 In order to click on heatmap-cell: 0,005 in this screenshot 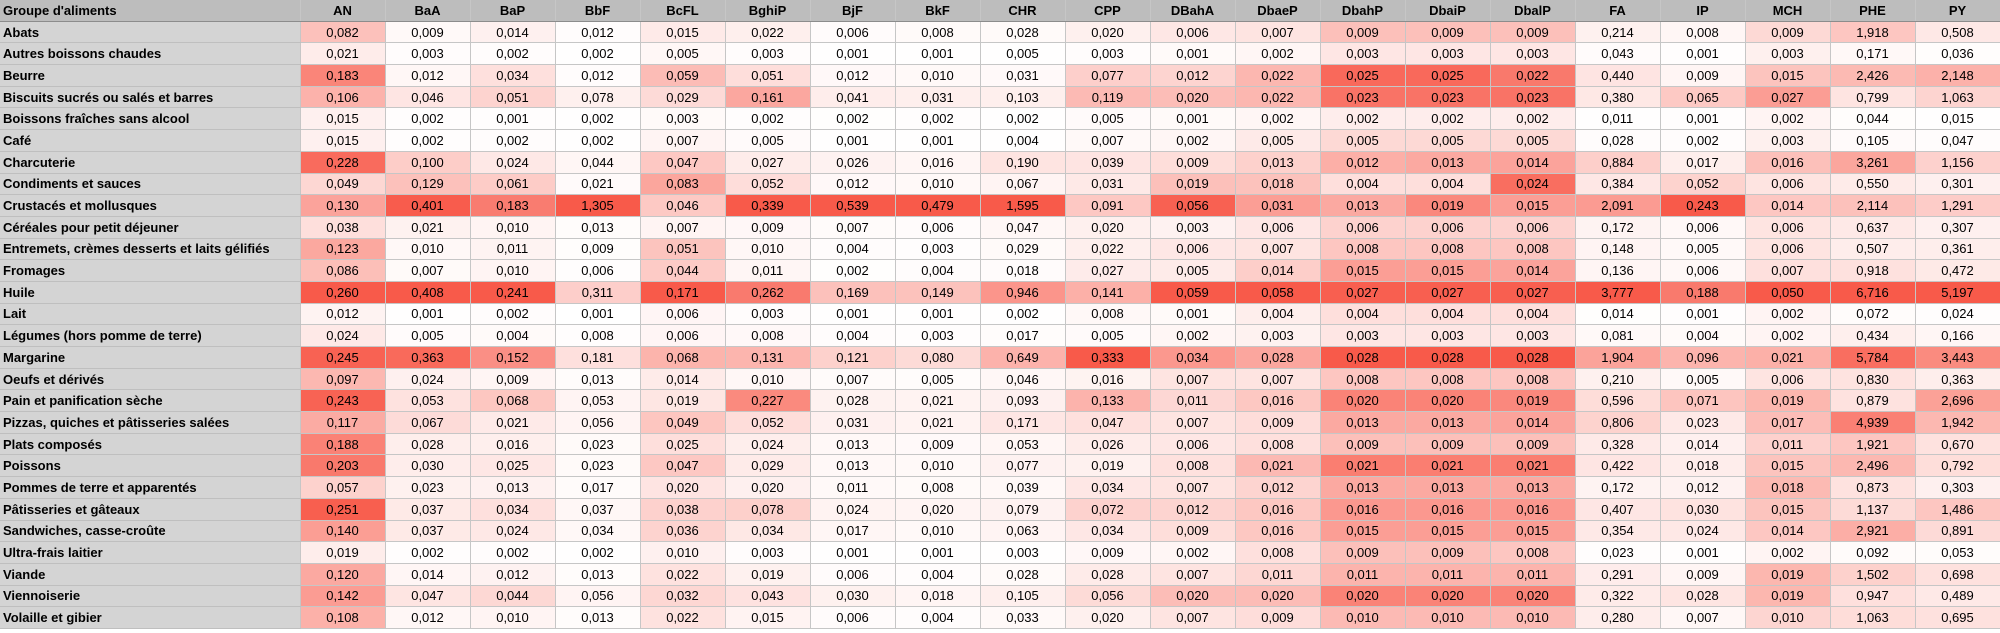, I will do `click(1193, 270)`.